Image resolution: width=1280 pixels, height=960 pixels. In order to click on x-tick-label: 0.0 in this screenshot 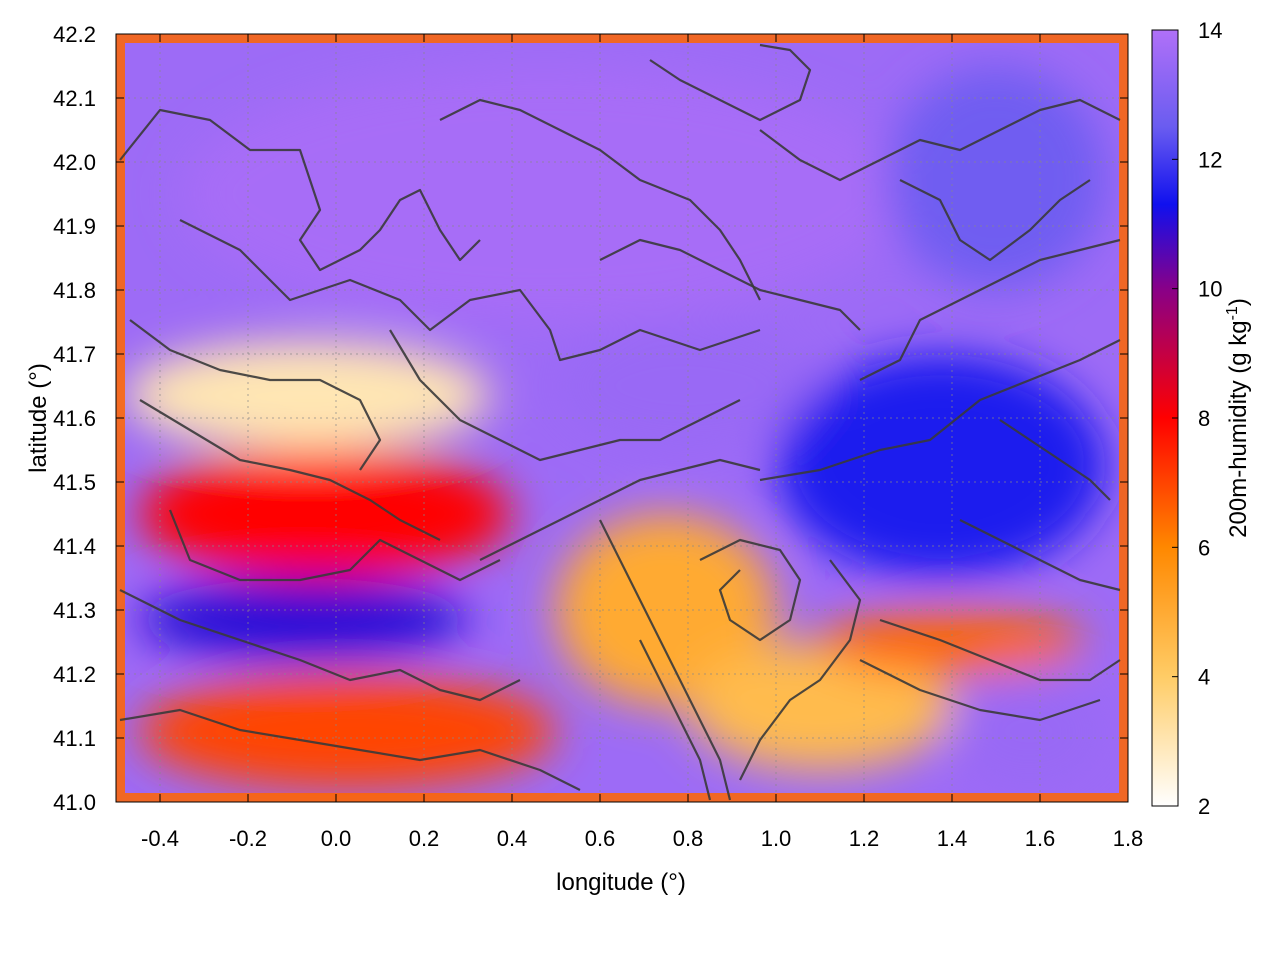, I will do `click(336, 838)`.